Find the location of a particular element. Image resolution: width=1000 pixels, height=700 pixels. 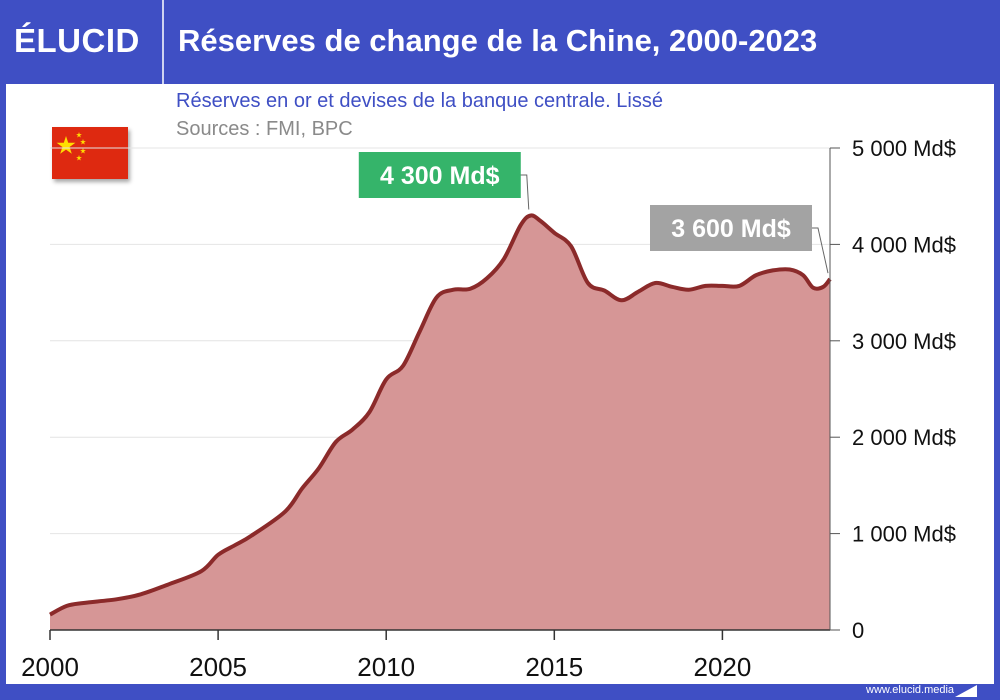

annotation-text: 3 600 Md$ is located at coordinates (731, 229).